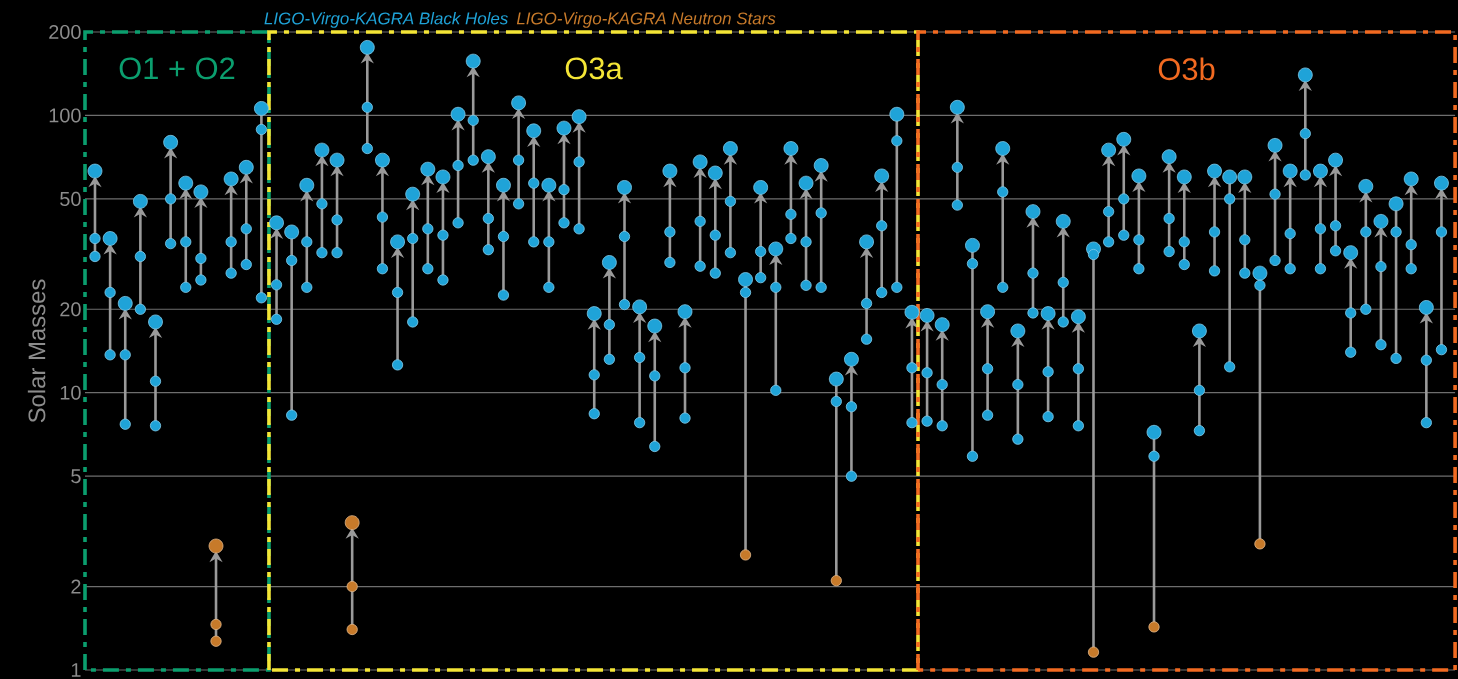 The width and height of the screenshot is (1458, 679). I want to click on y-tick-label: 100, so click(65, 115).